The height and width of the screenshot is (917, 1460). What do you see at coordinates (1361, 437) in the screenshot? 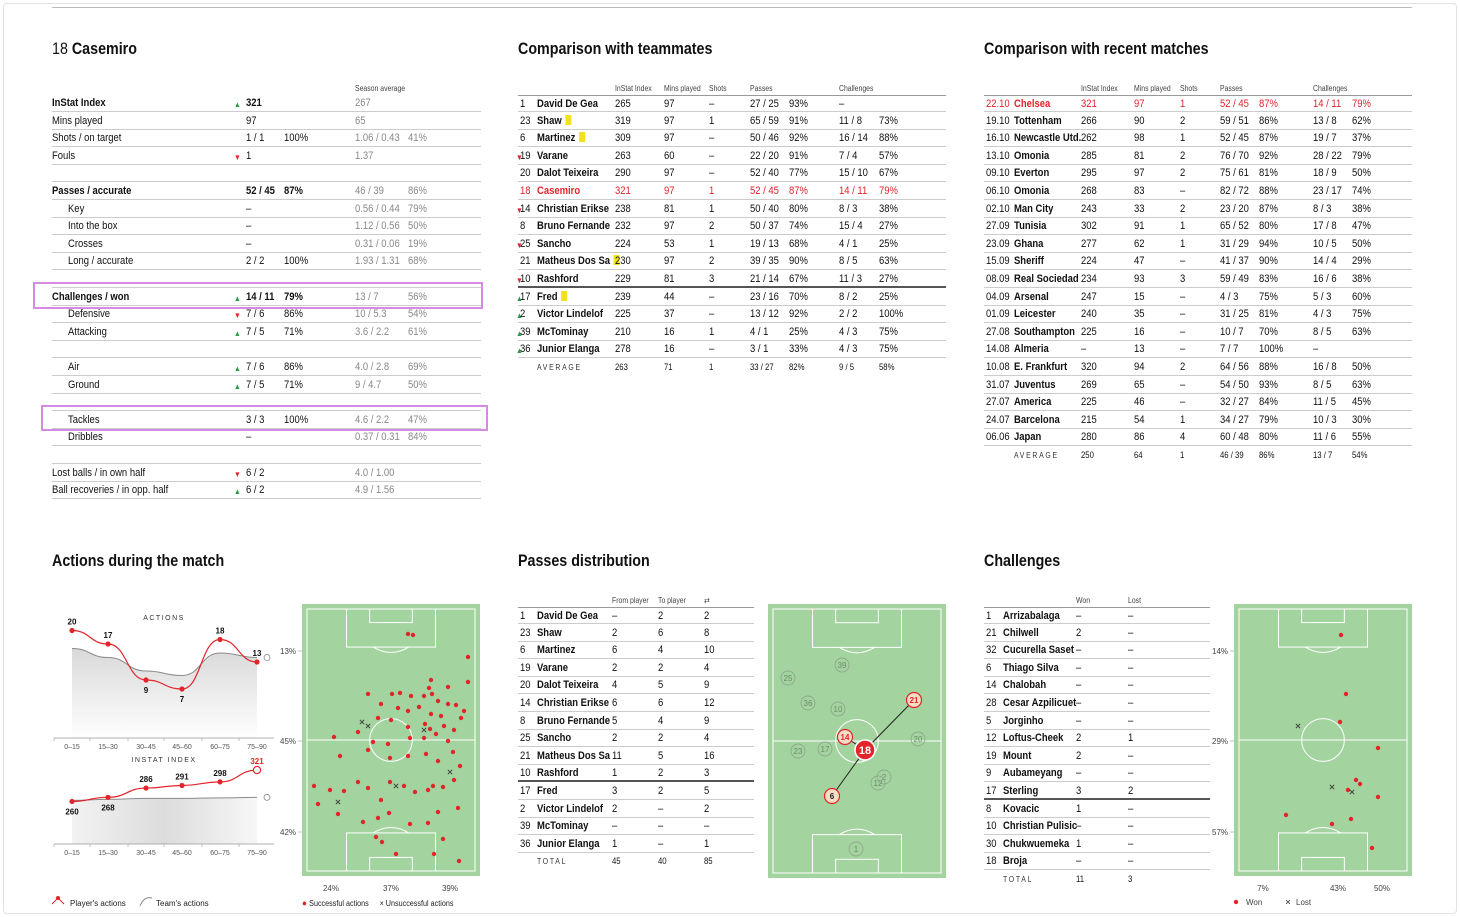
I see `challenges-pct: 55%` at bounding box center [1361, 437].